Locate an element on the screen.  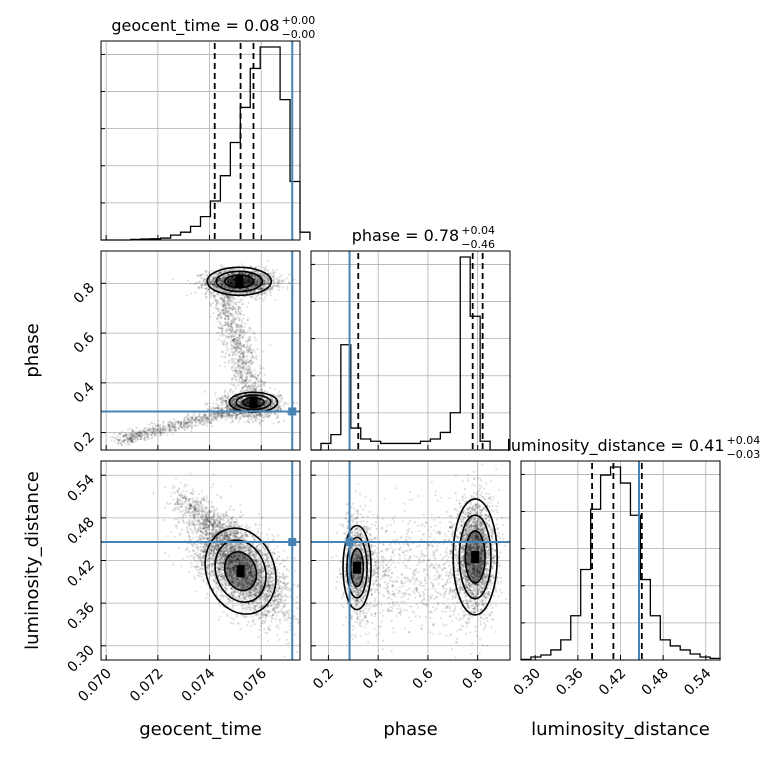
hist-step-geocent_time is located at coordinates (206, 143).